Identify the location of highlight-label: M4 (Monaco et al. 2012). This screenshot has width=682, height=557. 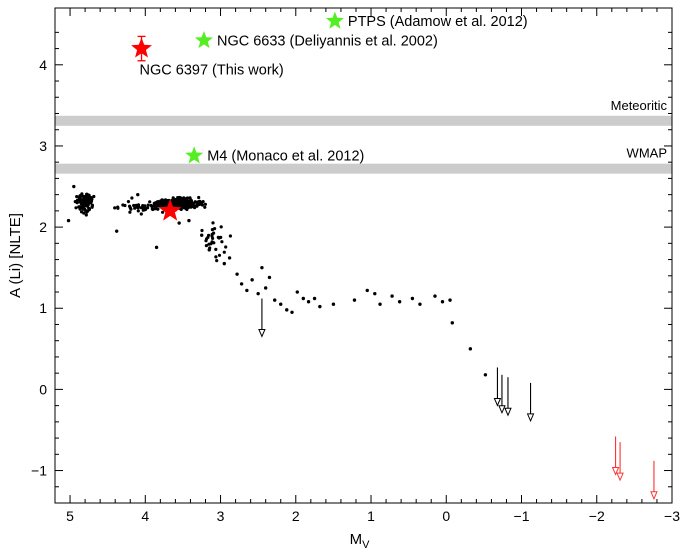
(285, 157).